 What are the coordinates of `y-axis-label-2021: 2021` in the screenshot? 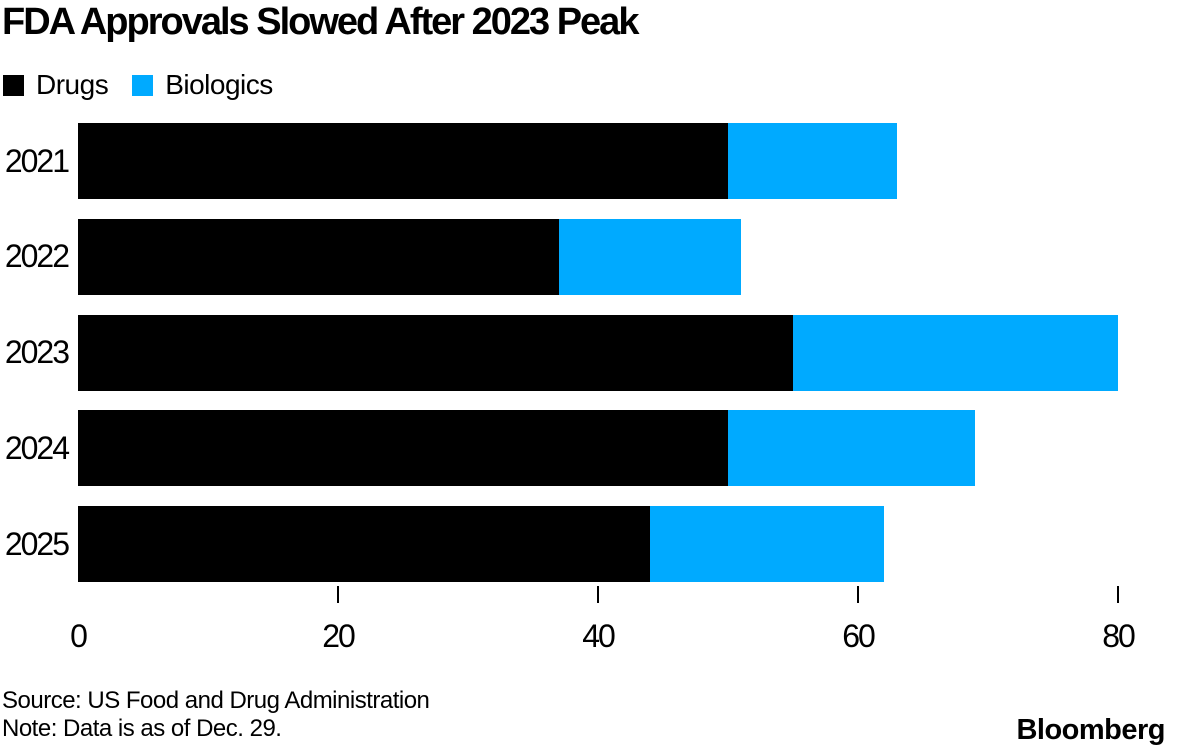 It's located at (37, 160).